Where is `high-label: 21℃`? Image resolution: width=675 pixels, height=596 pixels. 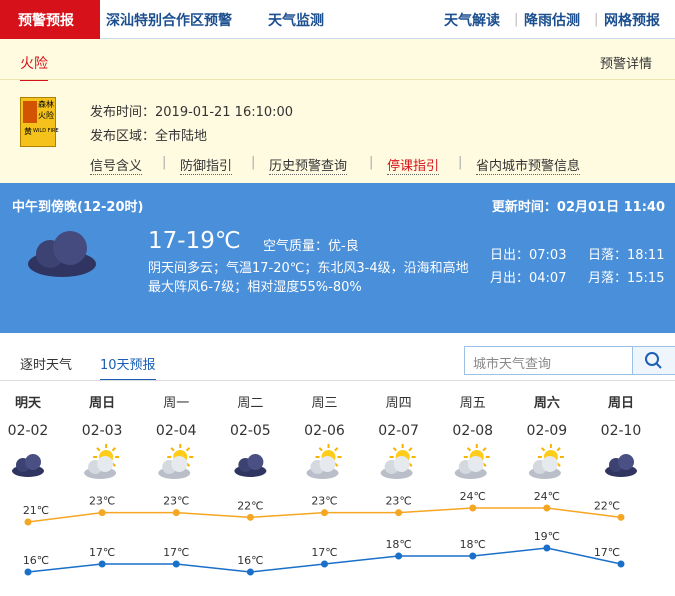
high-label: 21℃ is located at coordinates (36, 510).